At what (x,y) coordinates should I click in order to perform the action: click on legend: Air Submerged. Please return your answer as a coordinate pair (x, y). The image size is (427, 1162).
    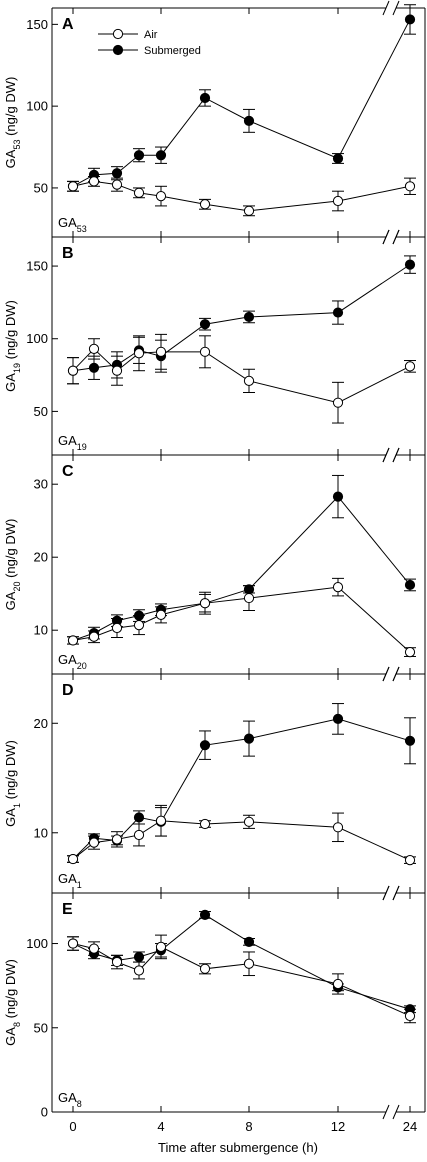
    Looking at the image, I should click on (149, 42).